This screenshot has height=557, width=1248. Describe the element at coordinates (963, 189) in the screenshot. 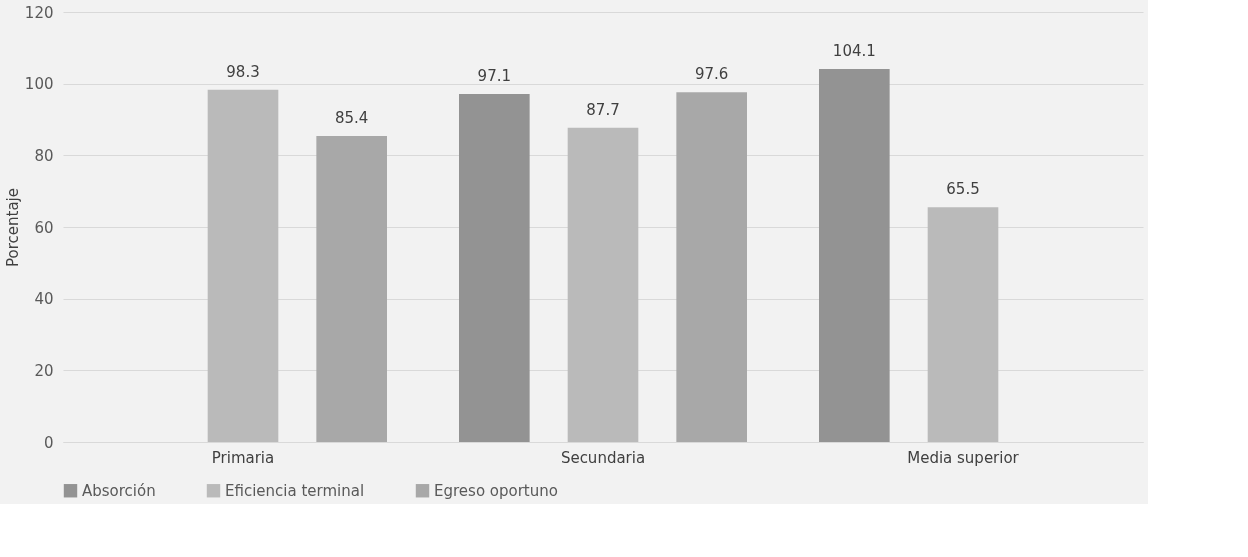

I see `data-label: 65.5` at that location.